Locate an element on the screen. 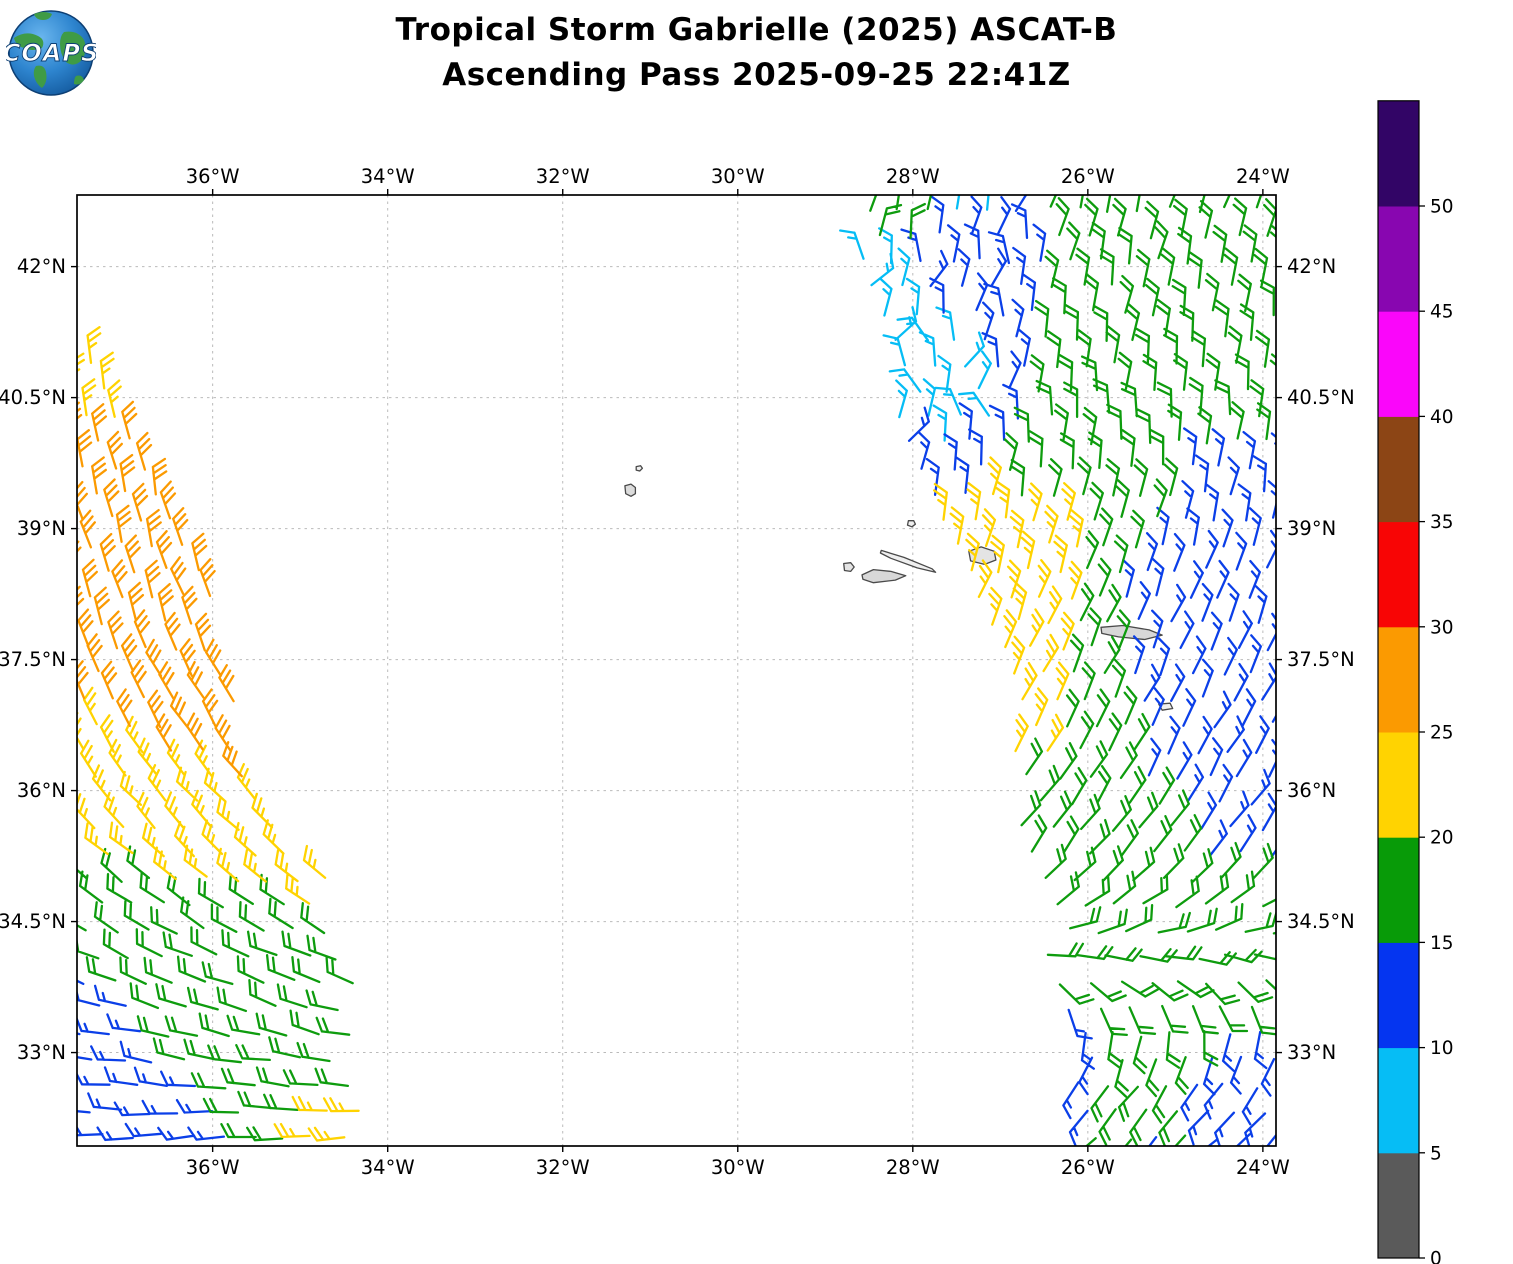  axis-tick-label-bottom: 26°W is located at coordinates (1088, 1167).